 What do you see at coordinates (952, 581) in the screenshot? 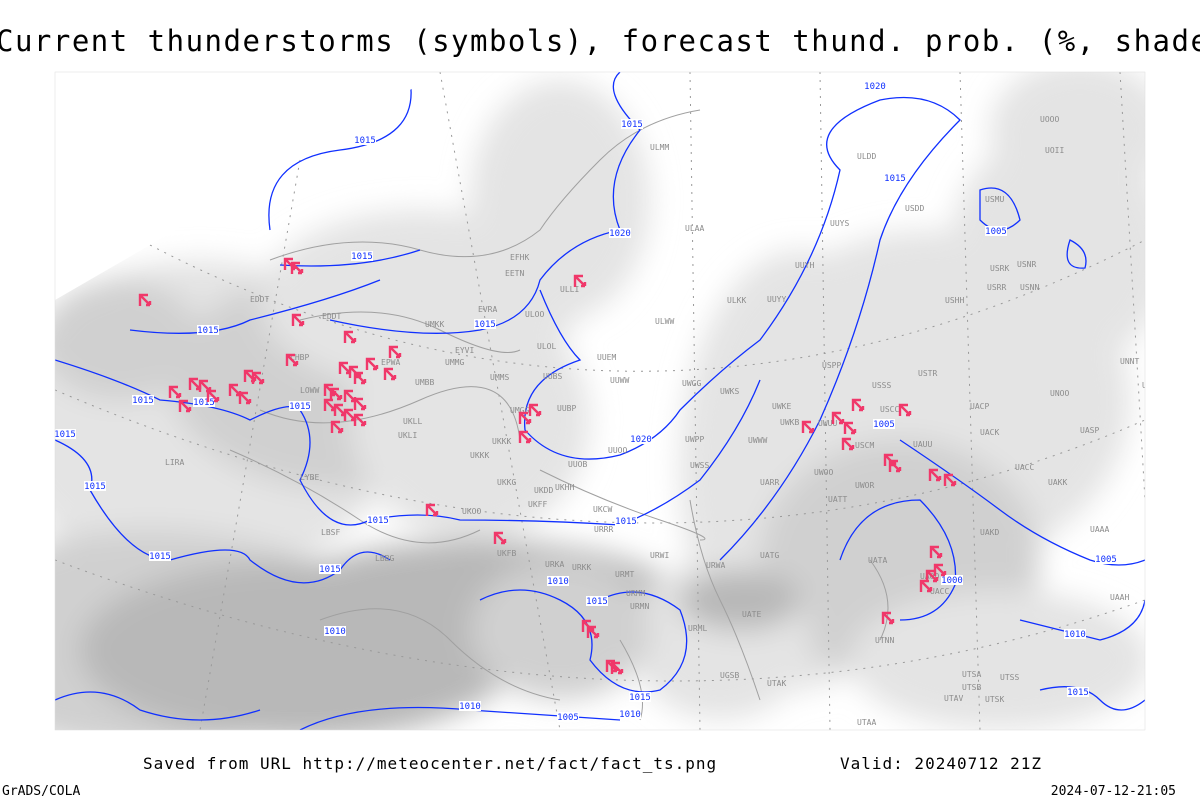
I see `isobar-label: 1000` at bounding box center [952, 581].